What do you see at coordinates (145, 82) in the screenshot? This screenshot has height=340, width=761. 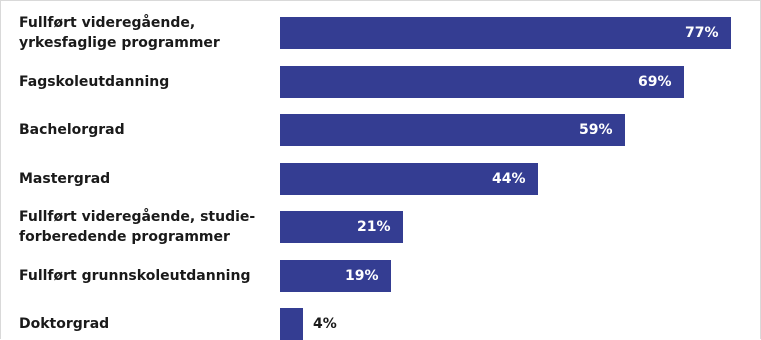 I see `category-label: Fagskoleutdanning` at bounding box center [145, 82].